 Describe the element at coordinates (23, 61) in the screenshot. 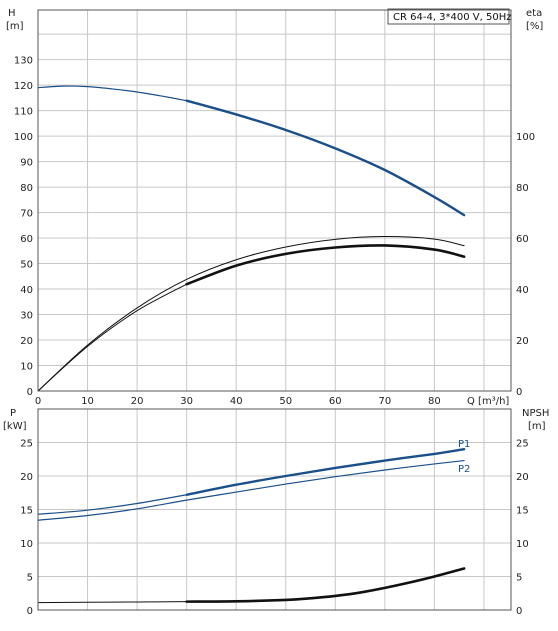

I see `top-left-tick-label: 130` at that location.